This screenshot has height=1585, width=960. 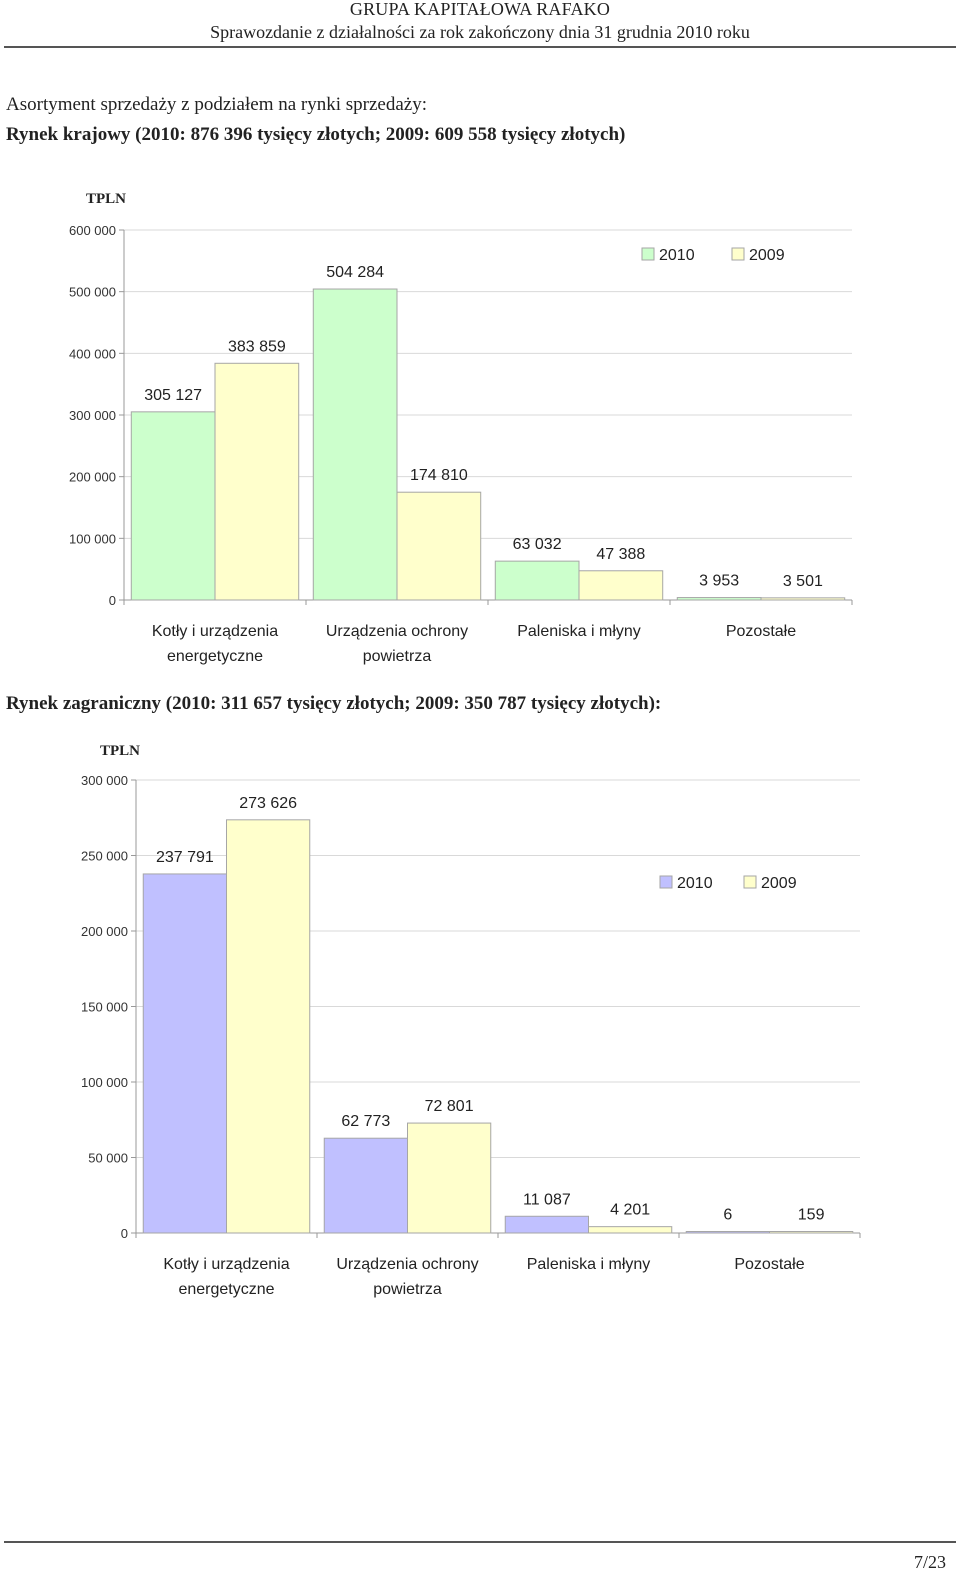 What do you see at coordinates (92, 230) in the screenshot?
I see `y-tick-label: 600 000` at bounding box center [92, 230].